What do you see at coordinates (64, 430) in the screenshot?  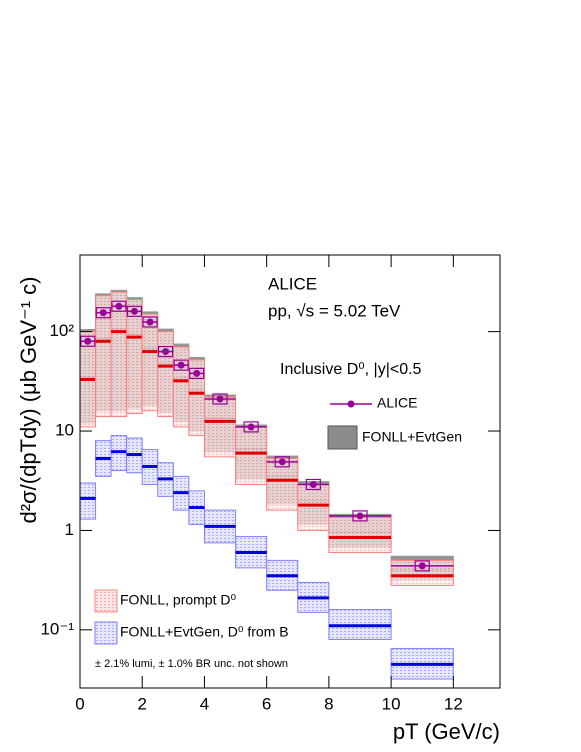 I see `y-tick-label: 10` at bounding box center [64, 430].